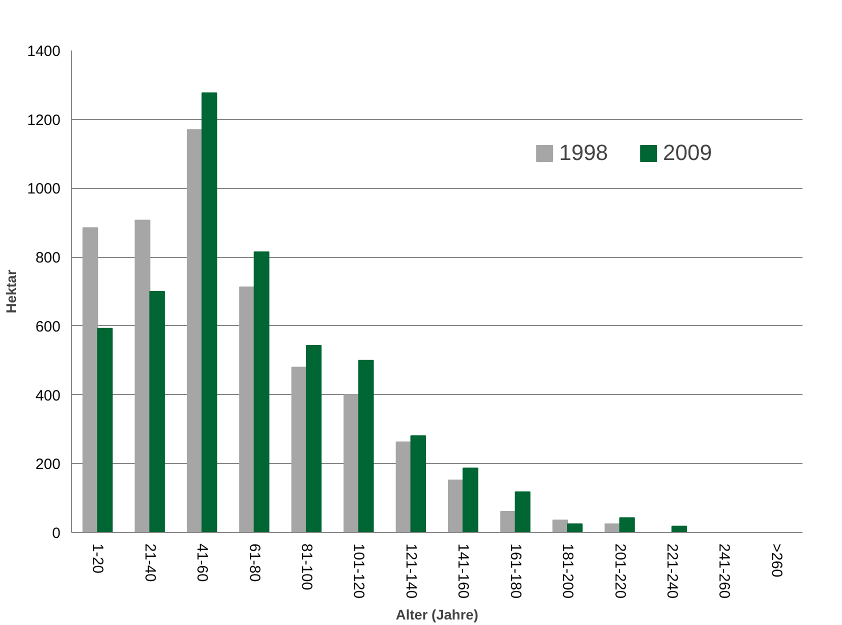 Image resolution: width=842 pixels, height=625 pixels. I want to click on x-tick-label: 221-240, so click(671, 571).